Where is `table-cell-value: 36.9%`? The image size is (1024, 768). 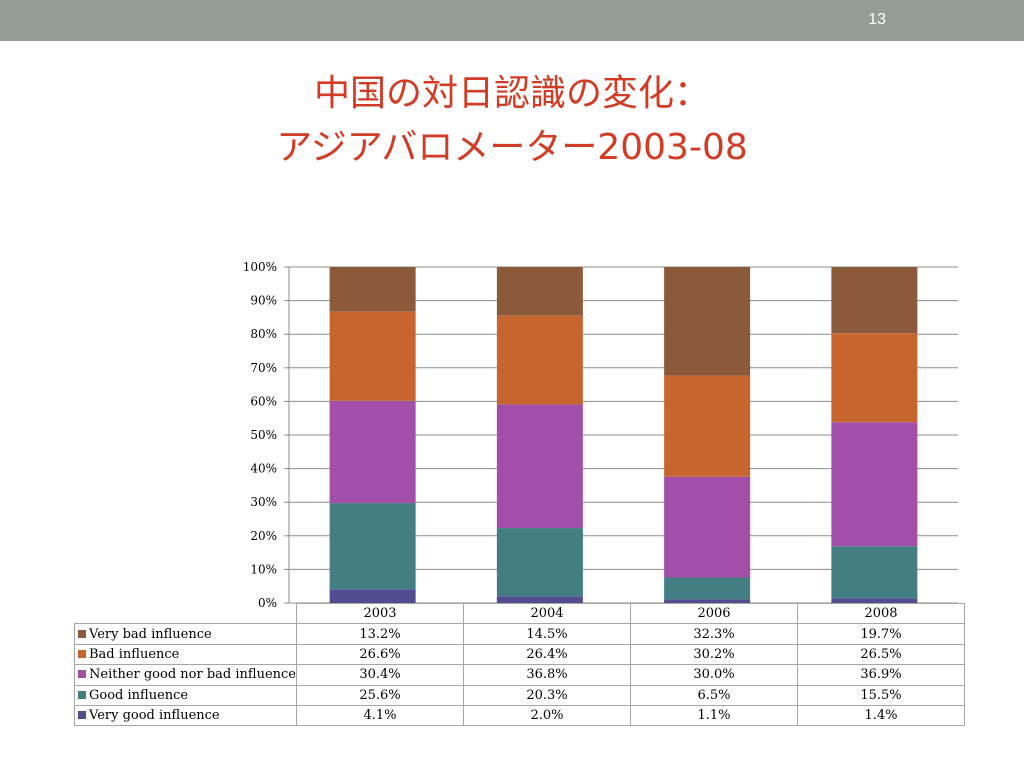 table-cell-value: 36.9% is located at coordinates (880, 675).